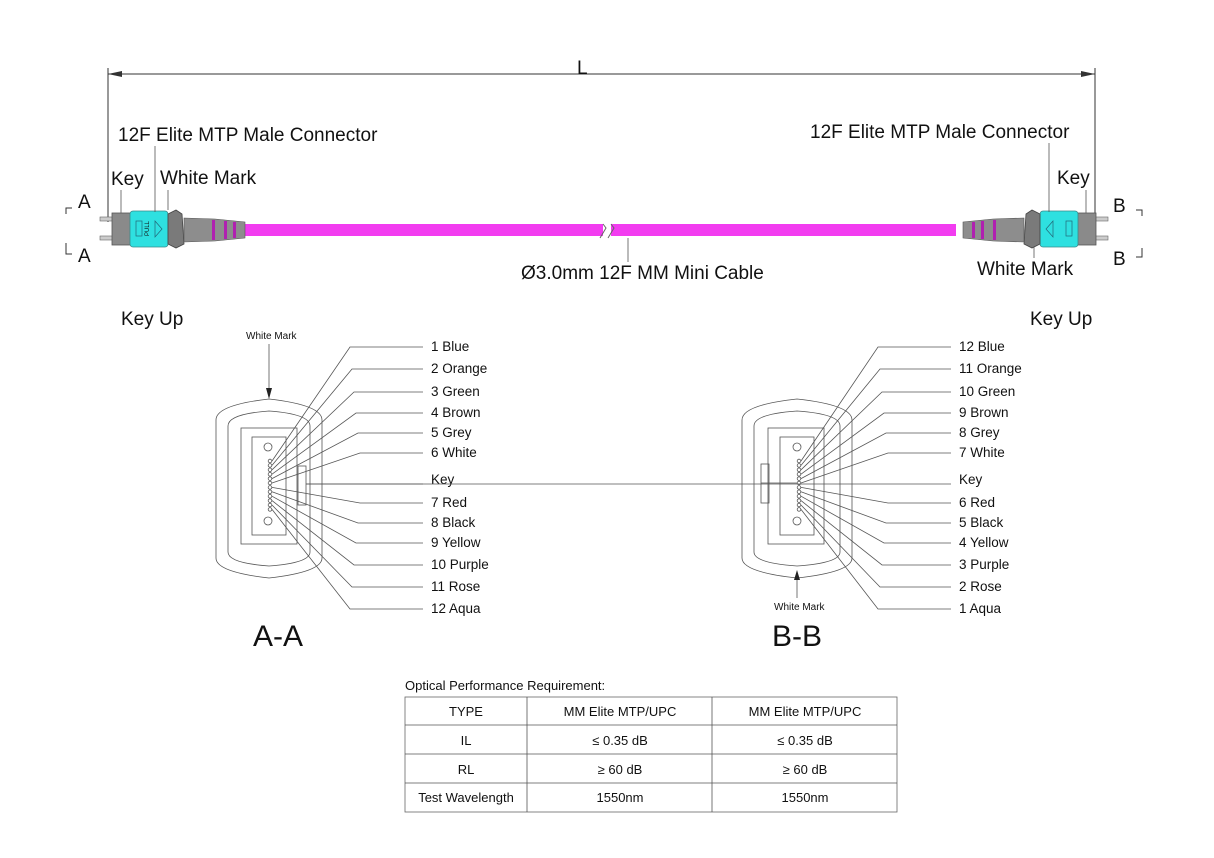 The image size is (1214, 858). I want to click on white-mark-label-b: White Mark, so click(800, 607).